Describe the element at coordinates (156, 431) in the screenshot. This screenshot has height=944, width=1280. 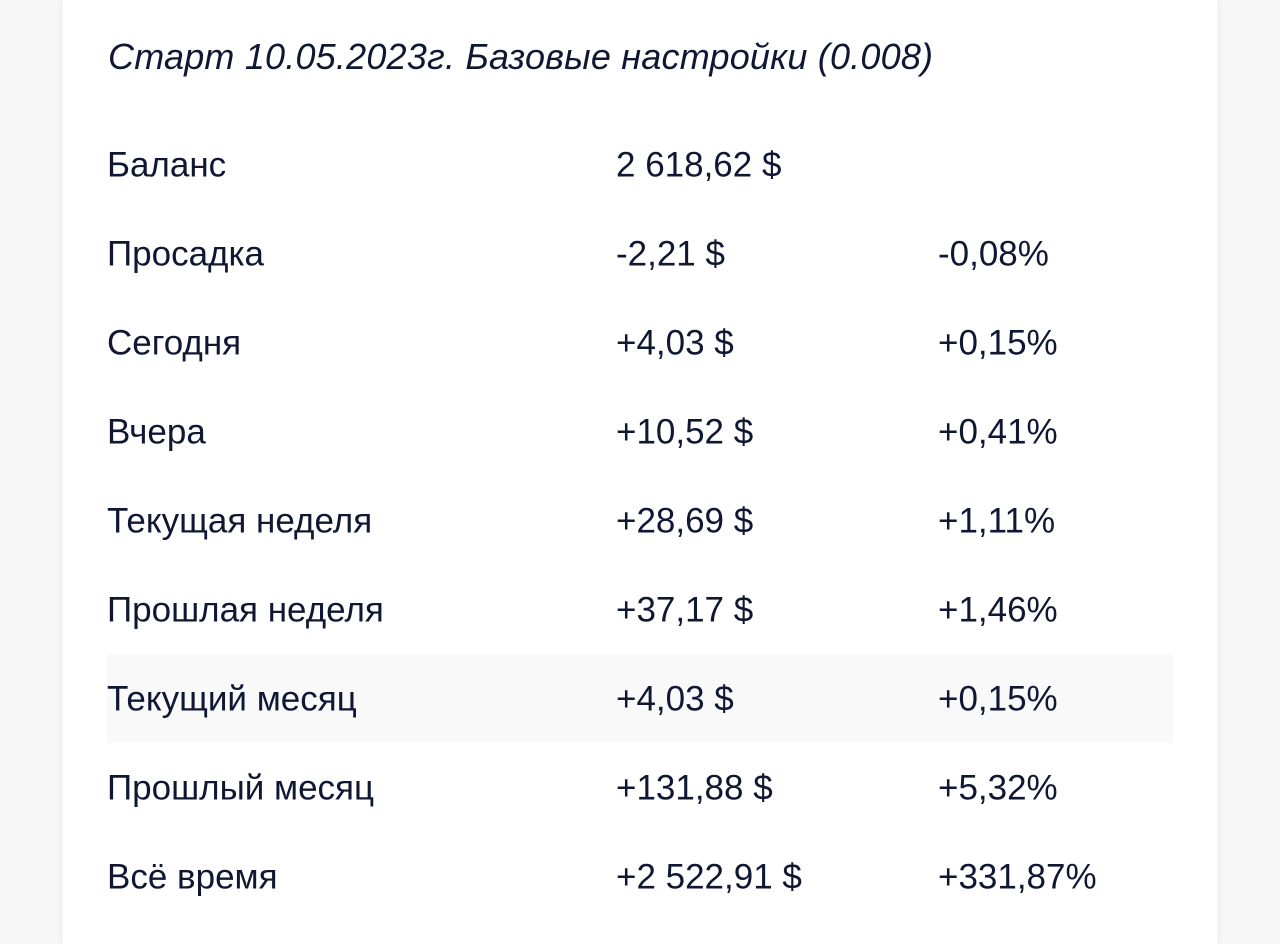
I see `row-label: Вчера` at that location.